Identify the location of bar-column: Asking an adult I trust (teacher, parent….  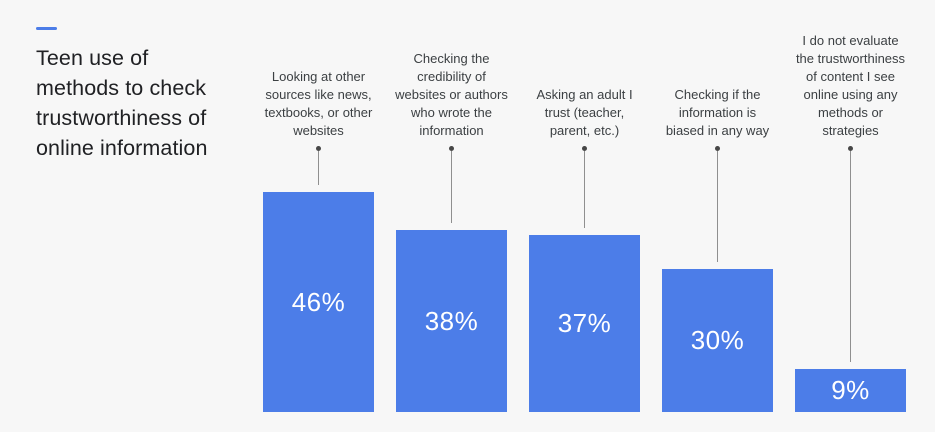
(584, 216).